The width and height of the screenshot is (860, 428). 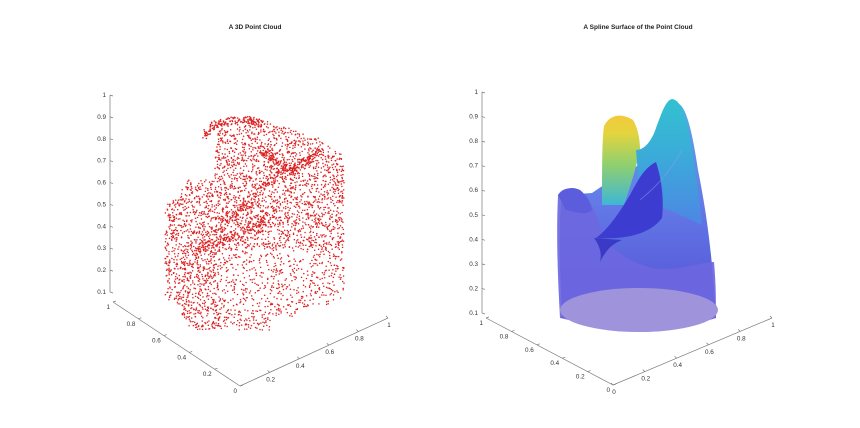 I want to click on x-tick-label: 0.6, so click(x=329, y=352).